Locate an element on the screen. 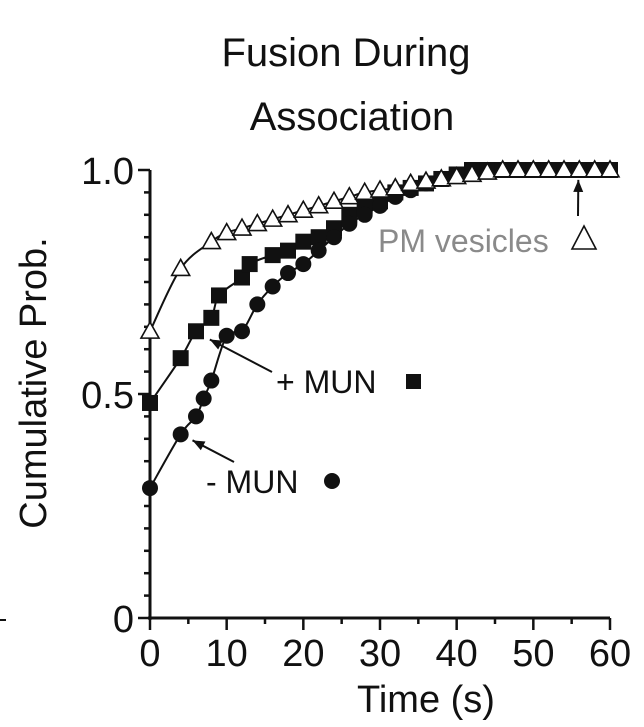  x-tick-label: 40 is located at coordinates (457, 654).